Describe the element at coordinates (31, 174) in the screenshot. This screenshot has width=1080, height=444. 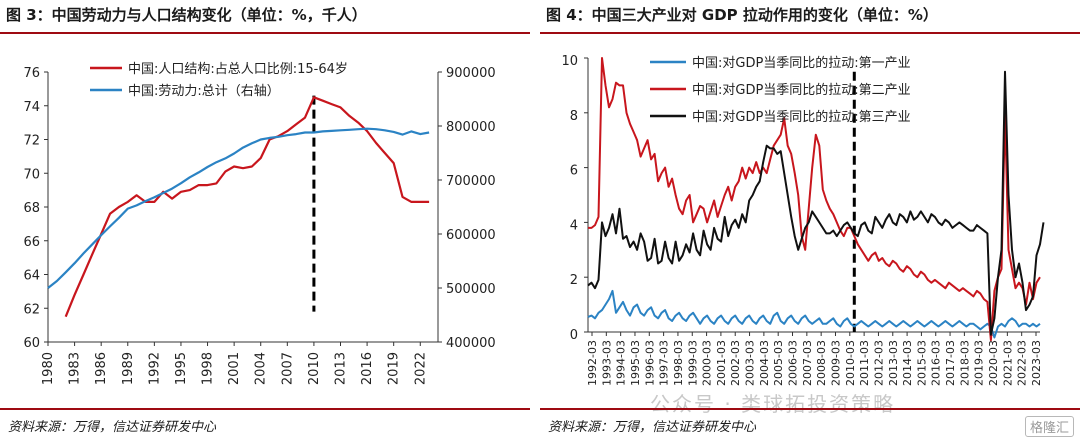
I see `left-y-tick-label: 70` at that location.